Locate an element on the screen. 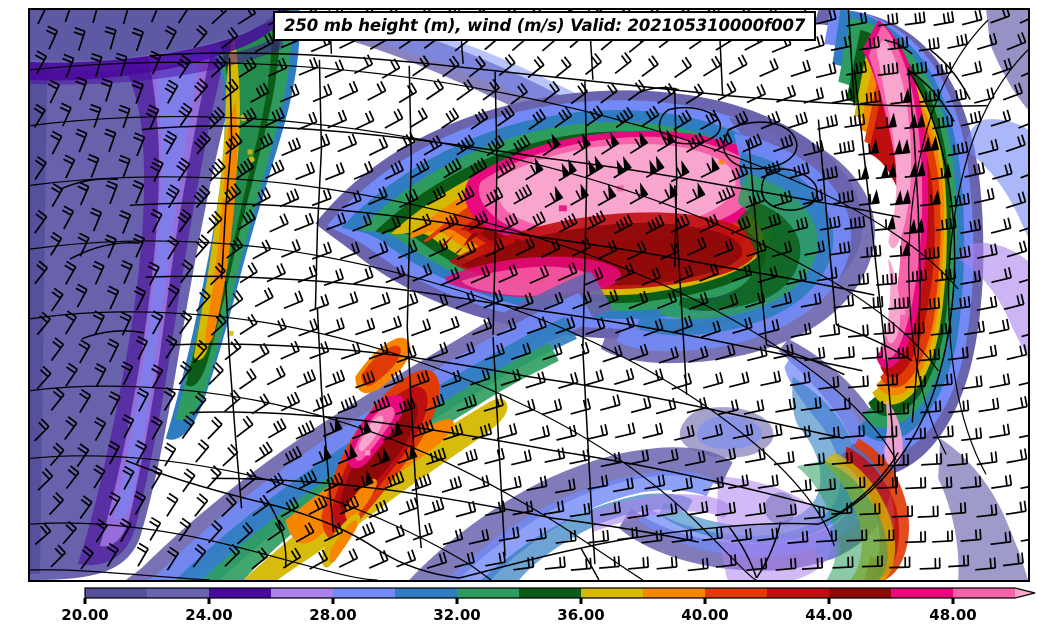 The width and height of the screenshot is (1037, 632). colorbar-tick-labels: 20.00 24.00 28.00 32.00 36.00 40.00 44.00 48.00 is located at coordinates (518, 615).